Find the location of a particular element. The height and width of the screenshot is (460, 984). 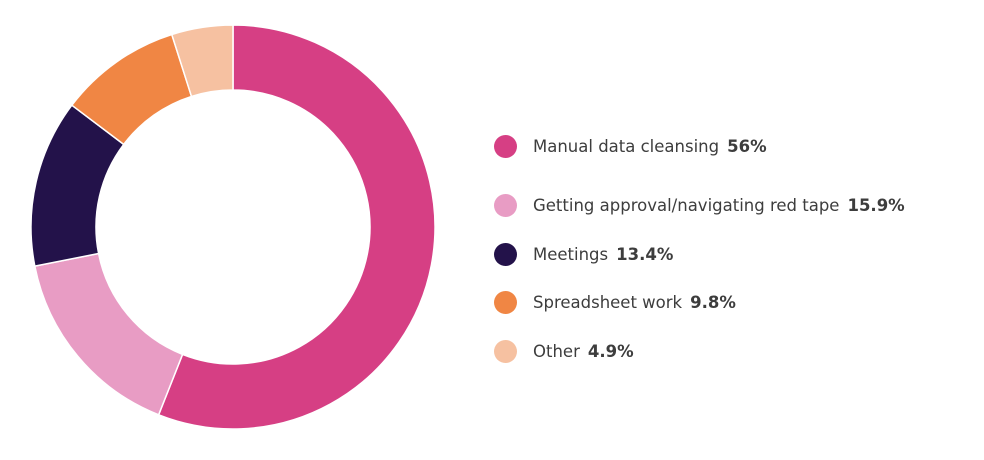

legend-label: Manual data cleansing is located at coordinates (626, 146).